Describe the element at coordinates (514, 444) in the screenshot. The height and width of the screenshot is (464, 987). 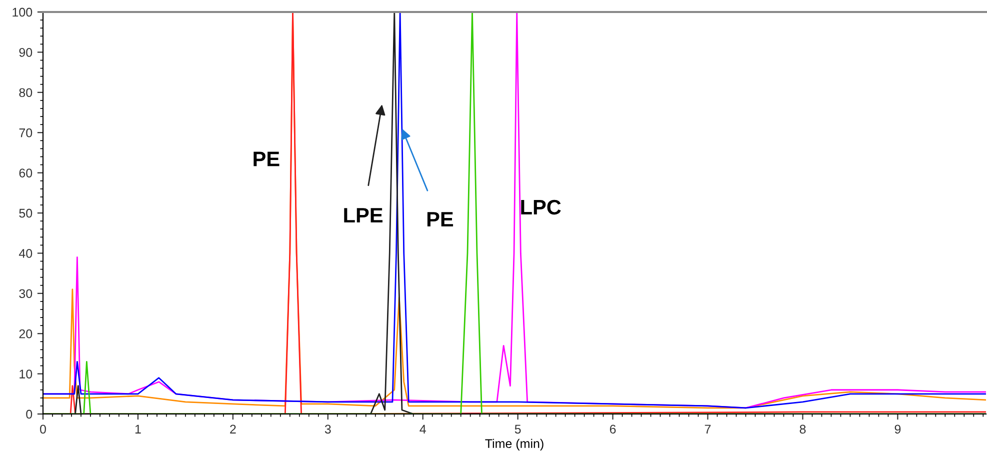
I see `x-axis-title: Time (min)` at that location.